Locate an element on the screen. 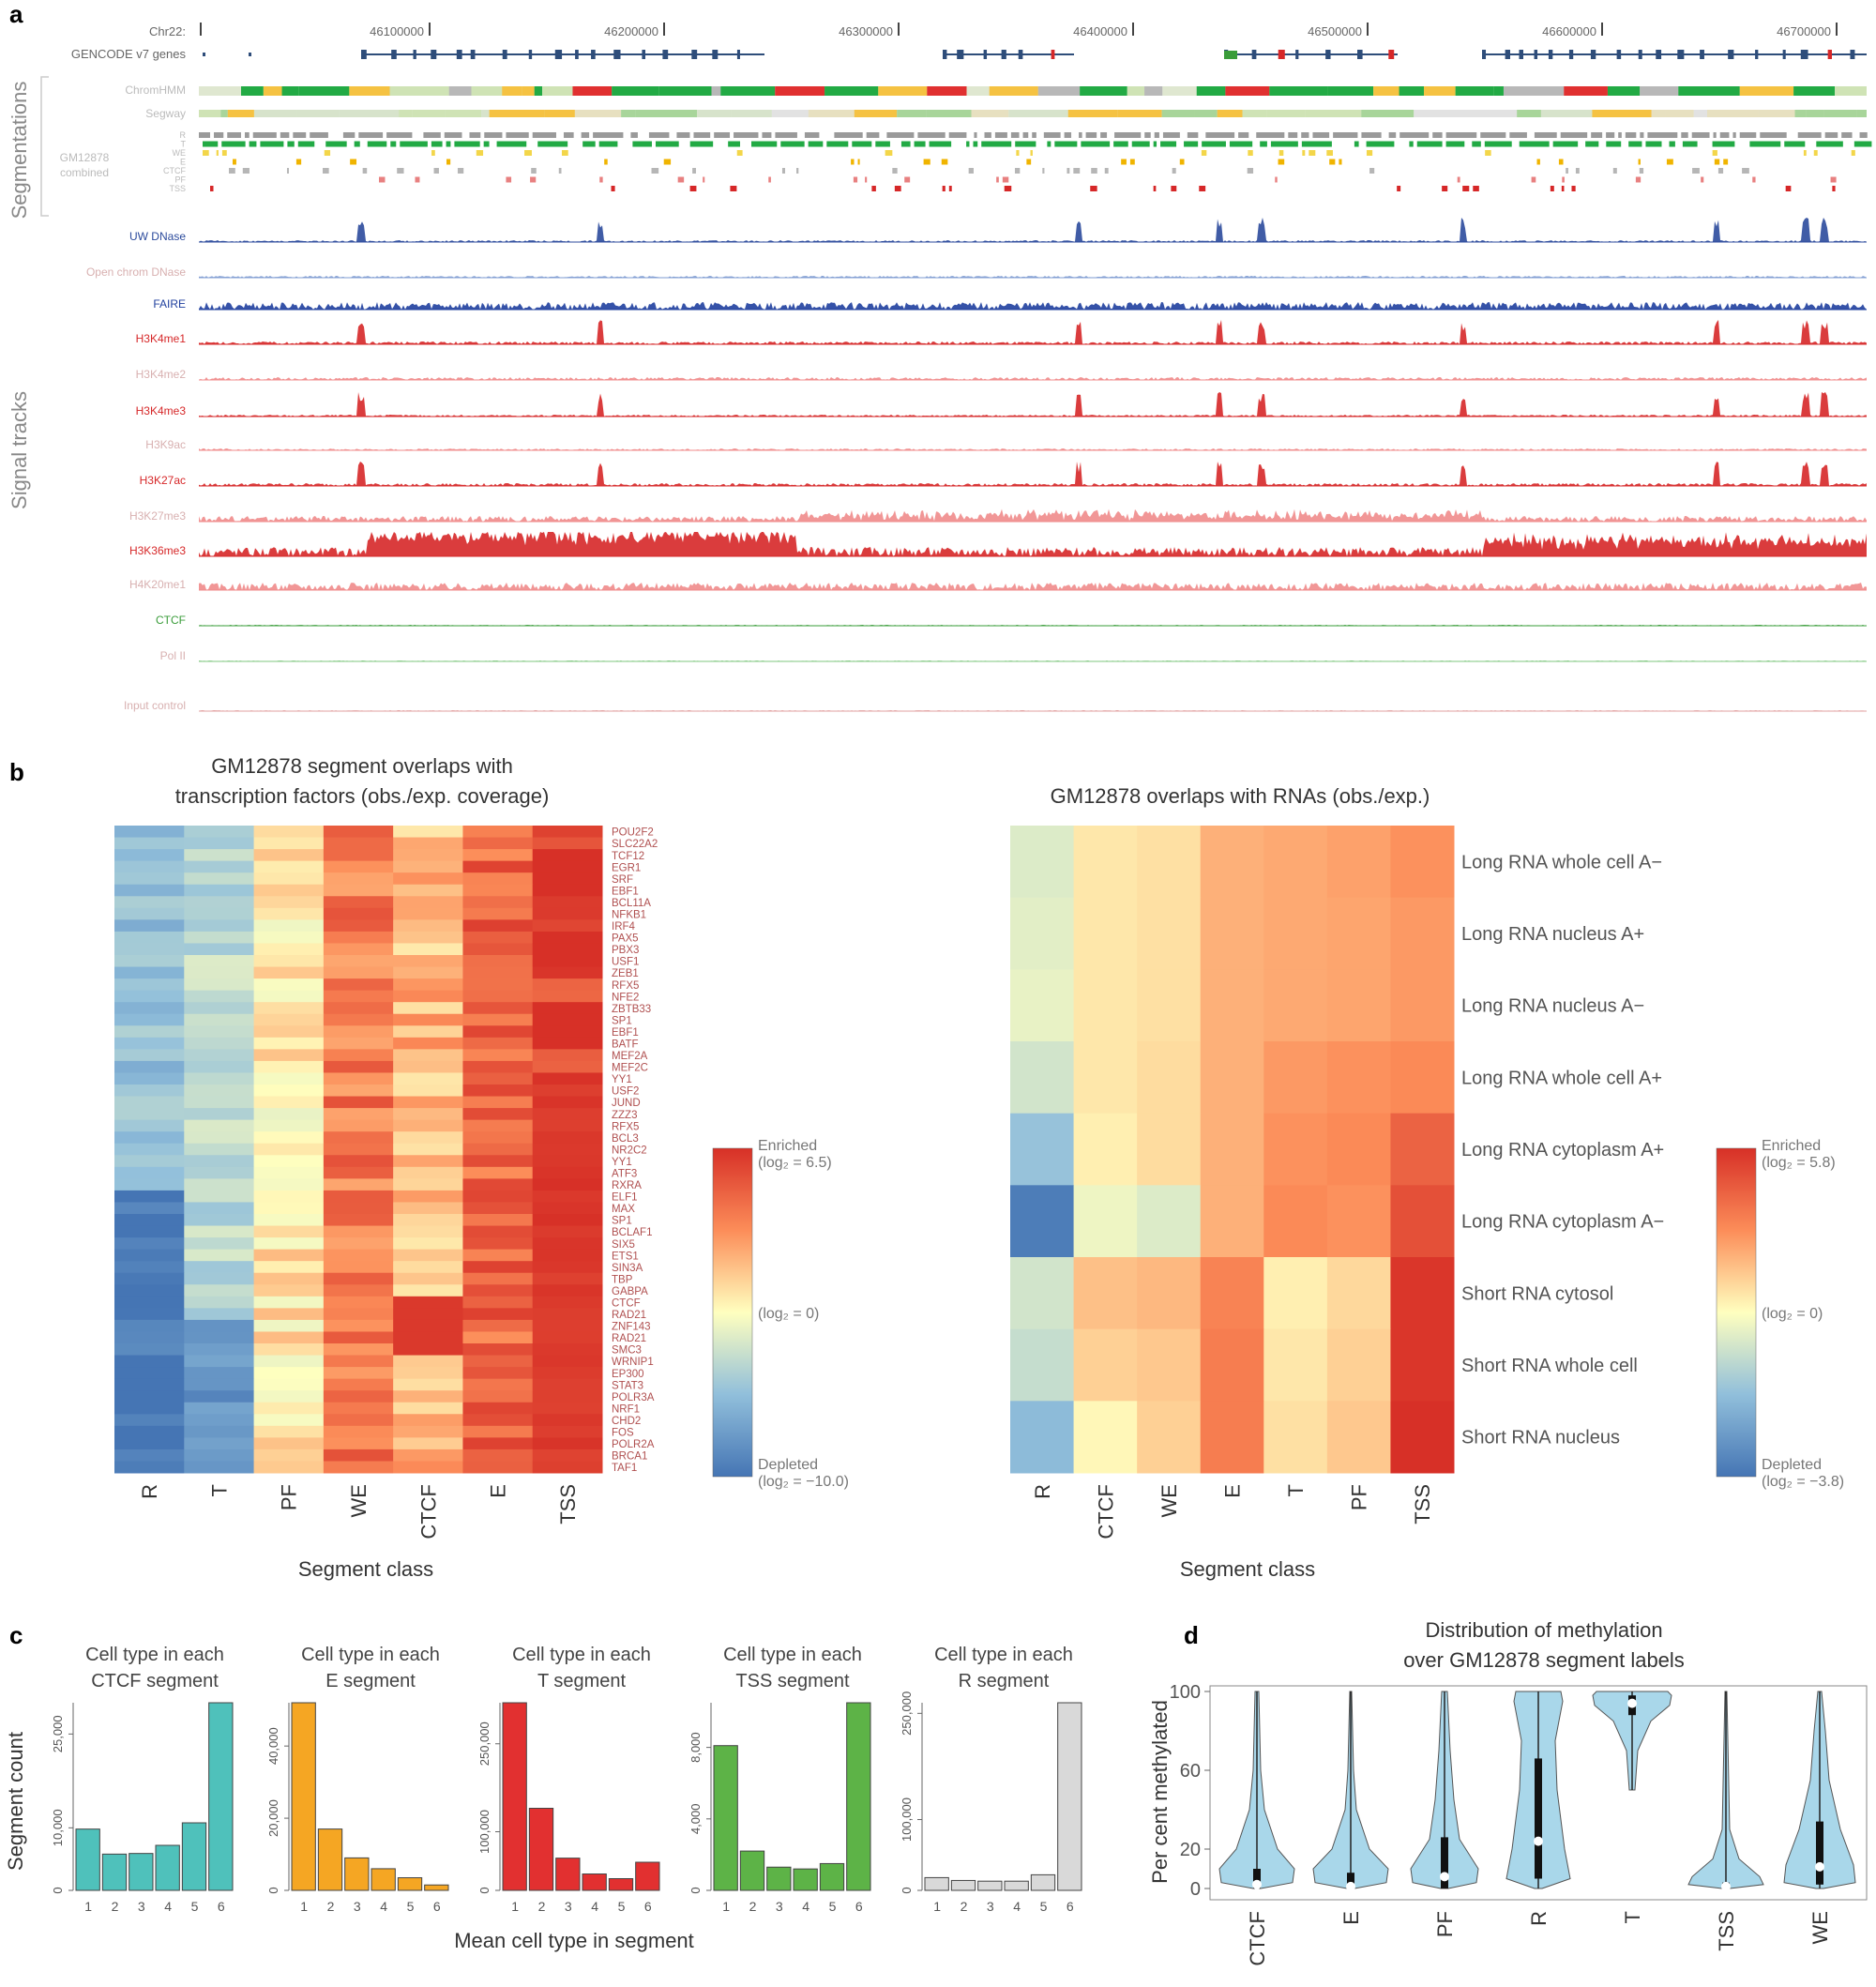  bar-category-label: 5 is located at coordinates (622, 1906).